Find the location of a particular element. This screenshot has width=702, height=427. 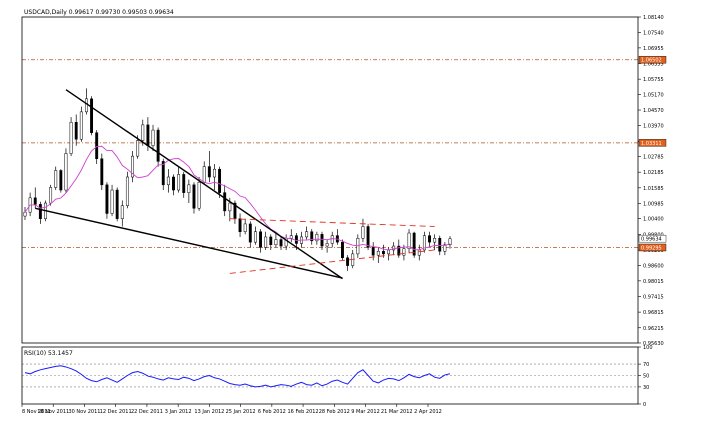

price-tick-label: 1.05170 is located at coordinates (653, 95).